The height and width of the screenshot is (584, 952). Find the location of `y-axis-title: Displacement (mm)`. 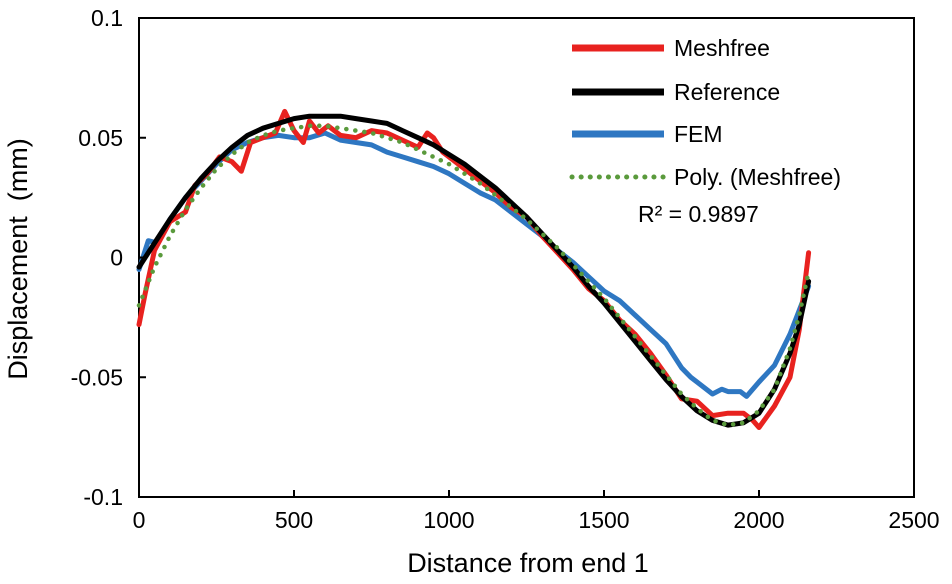

y-axis-title: Displacement (mm) is located at coordinates (18, 259).